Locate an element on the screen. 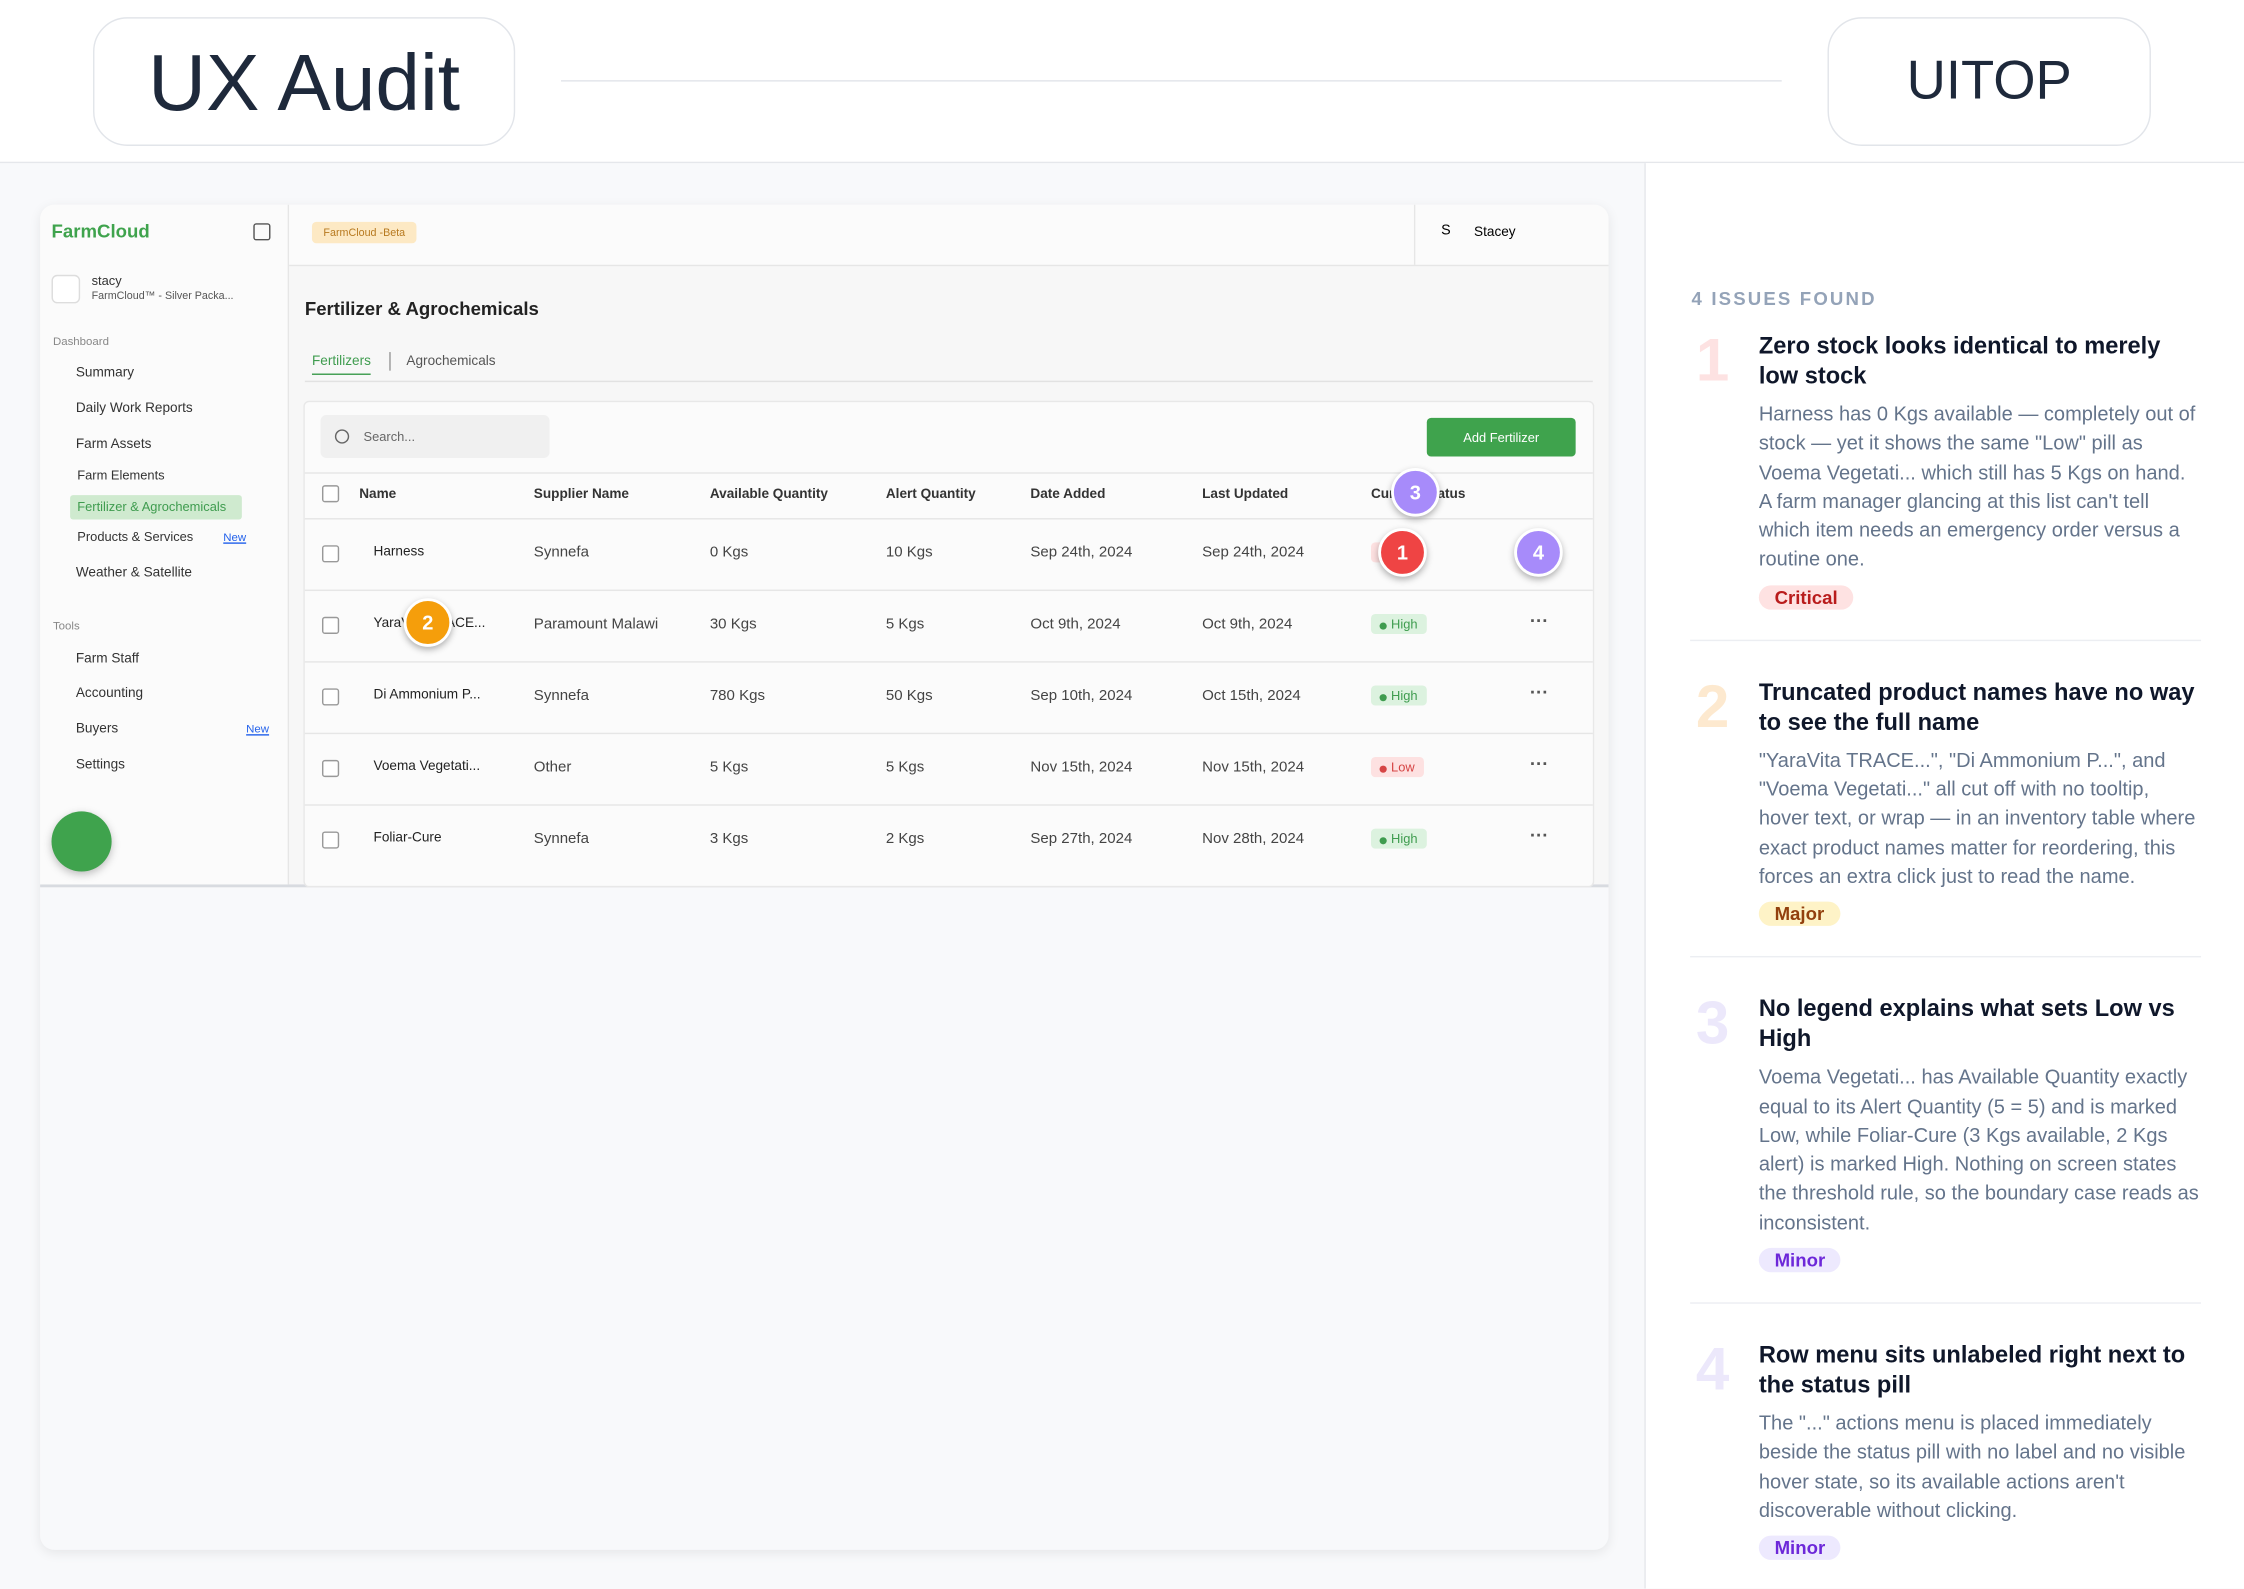 The width and height of the screenshot is (2244, 1589). nav-subitem-active: Fertilizer & Agrochemicals is located at coordinates (152, 506).